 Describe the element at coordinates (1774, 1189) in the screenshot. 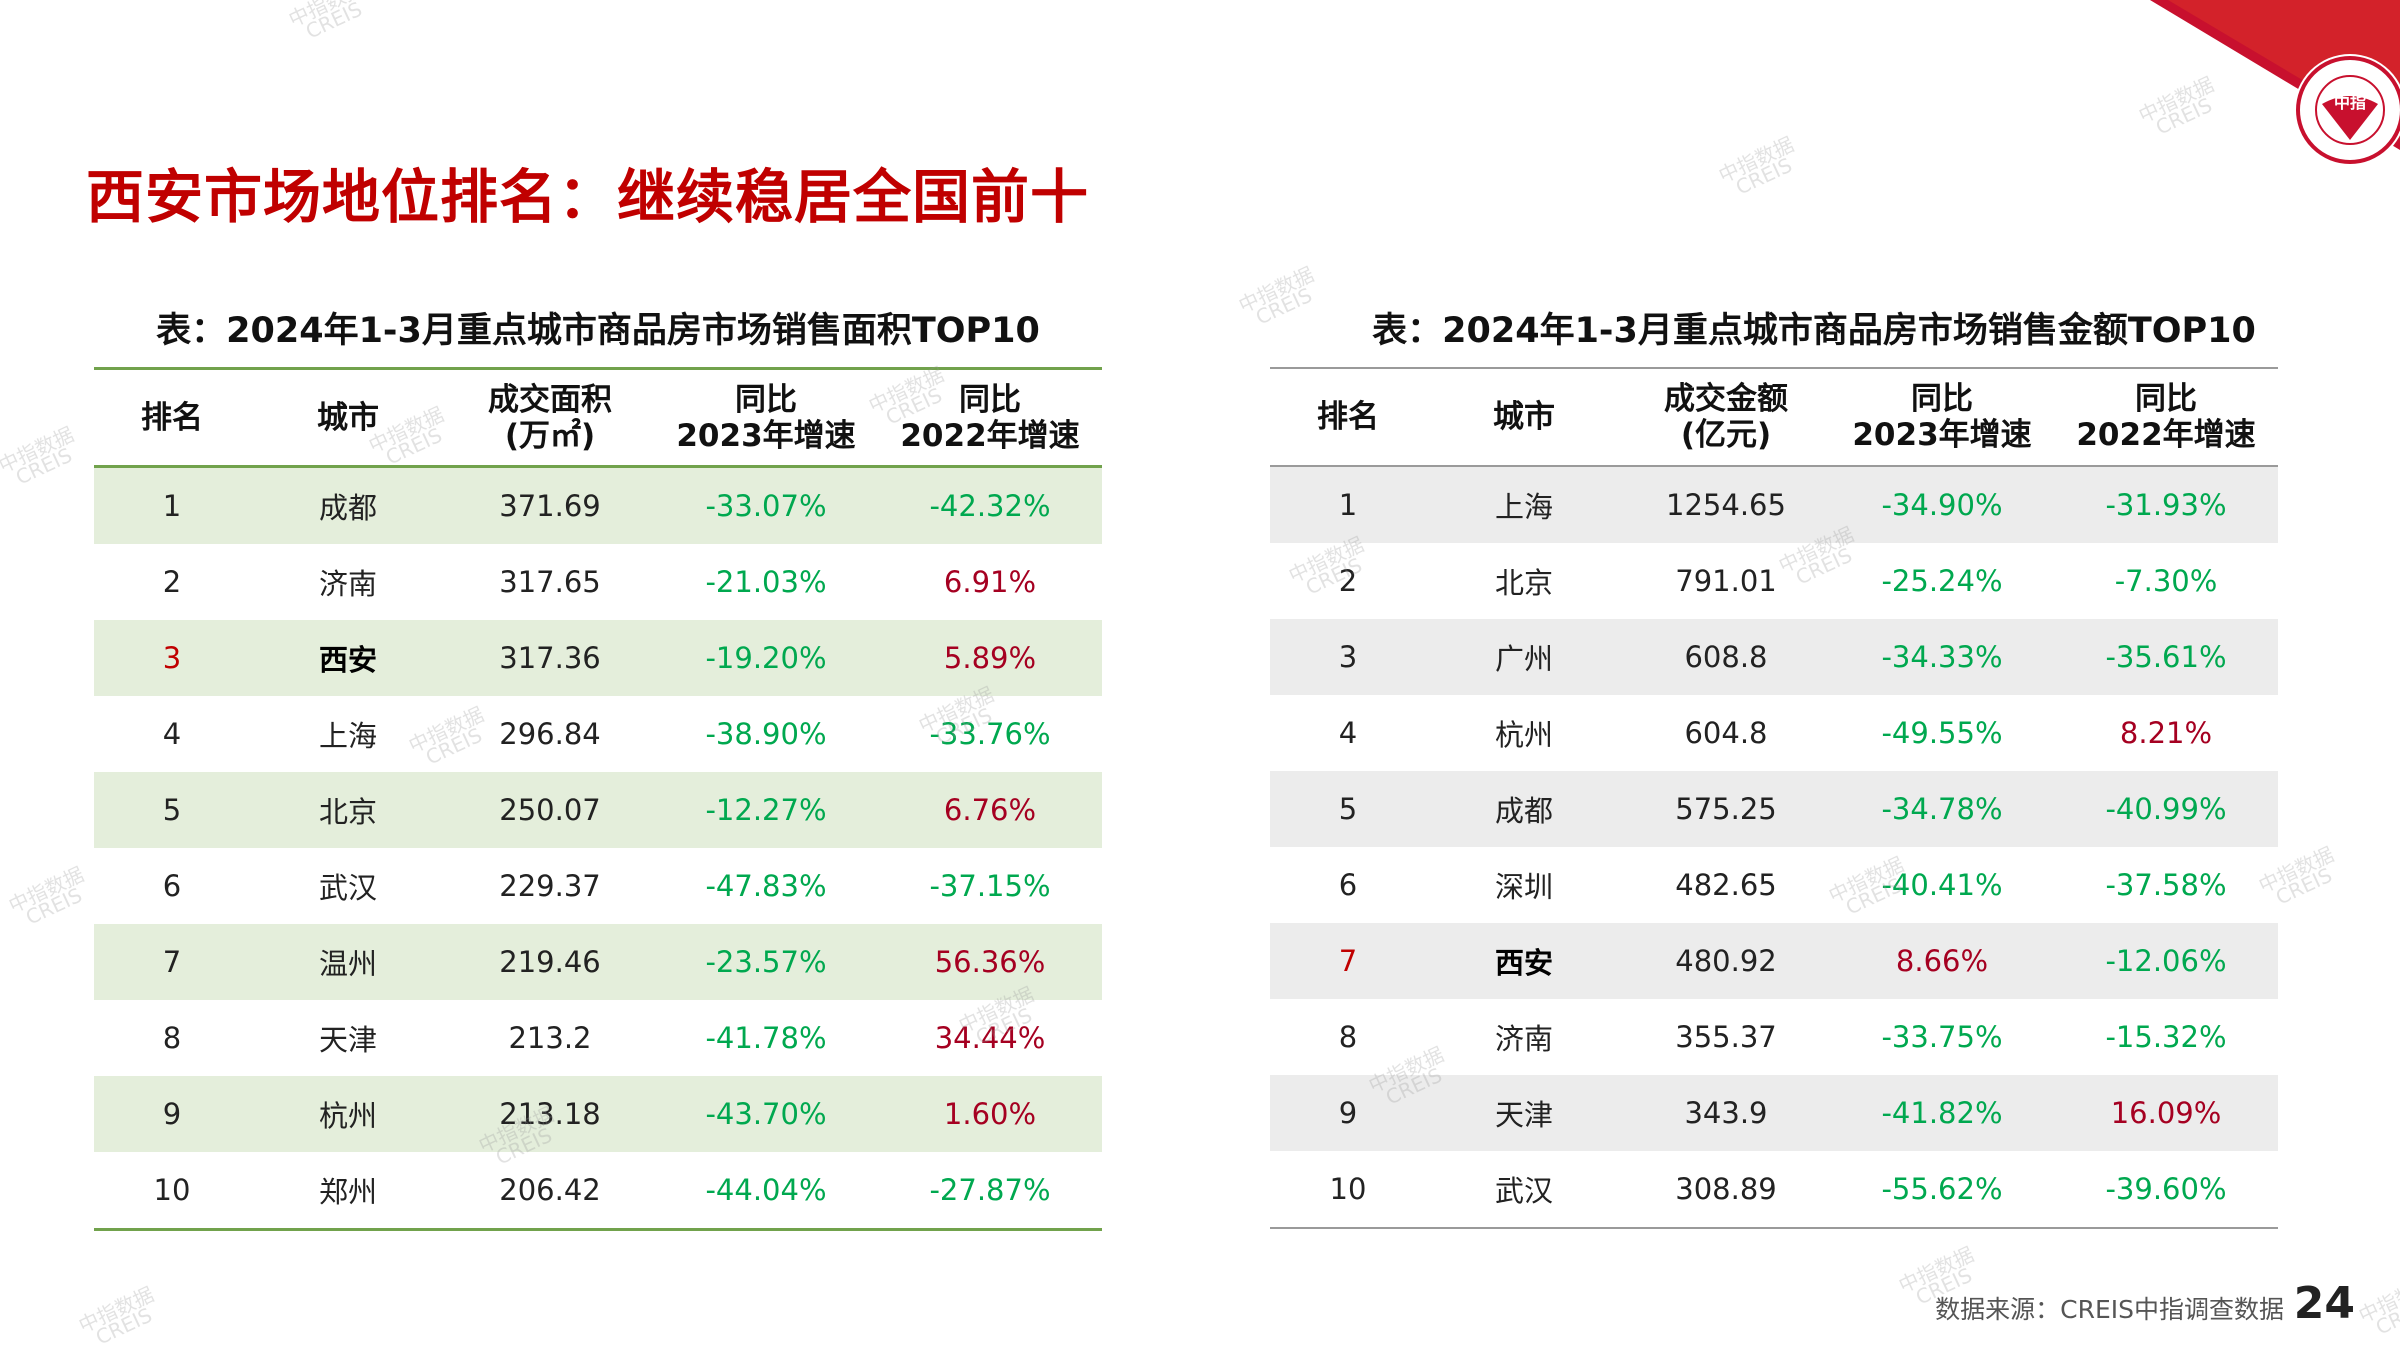

I see `table-row: 10 武汉 308.89 -55.62% -39.60%` at that location.